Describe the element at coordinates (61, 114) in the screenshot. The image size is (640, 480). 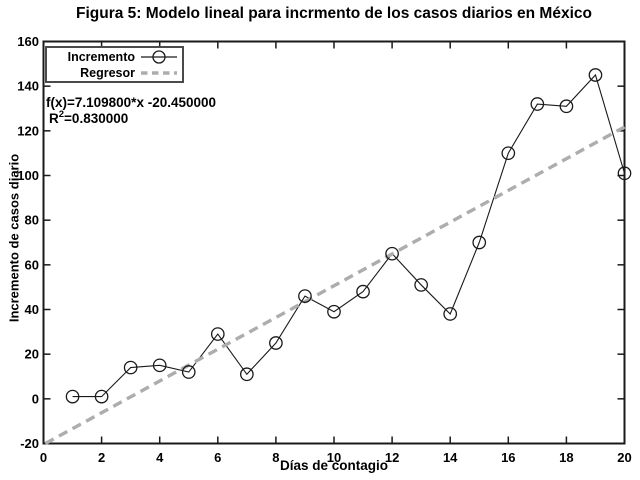
I see `r-squared-sup: 2` at that location.